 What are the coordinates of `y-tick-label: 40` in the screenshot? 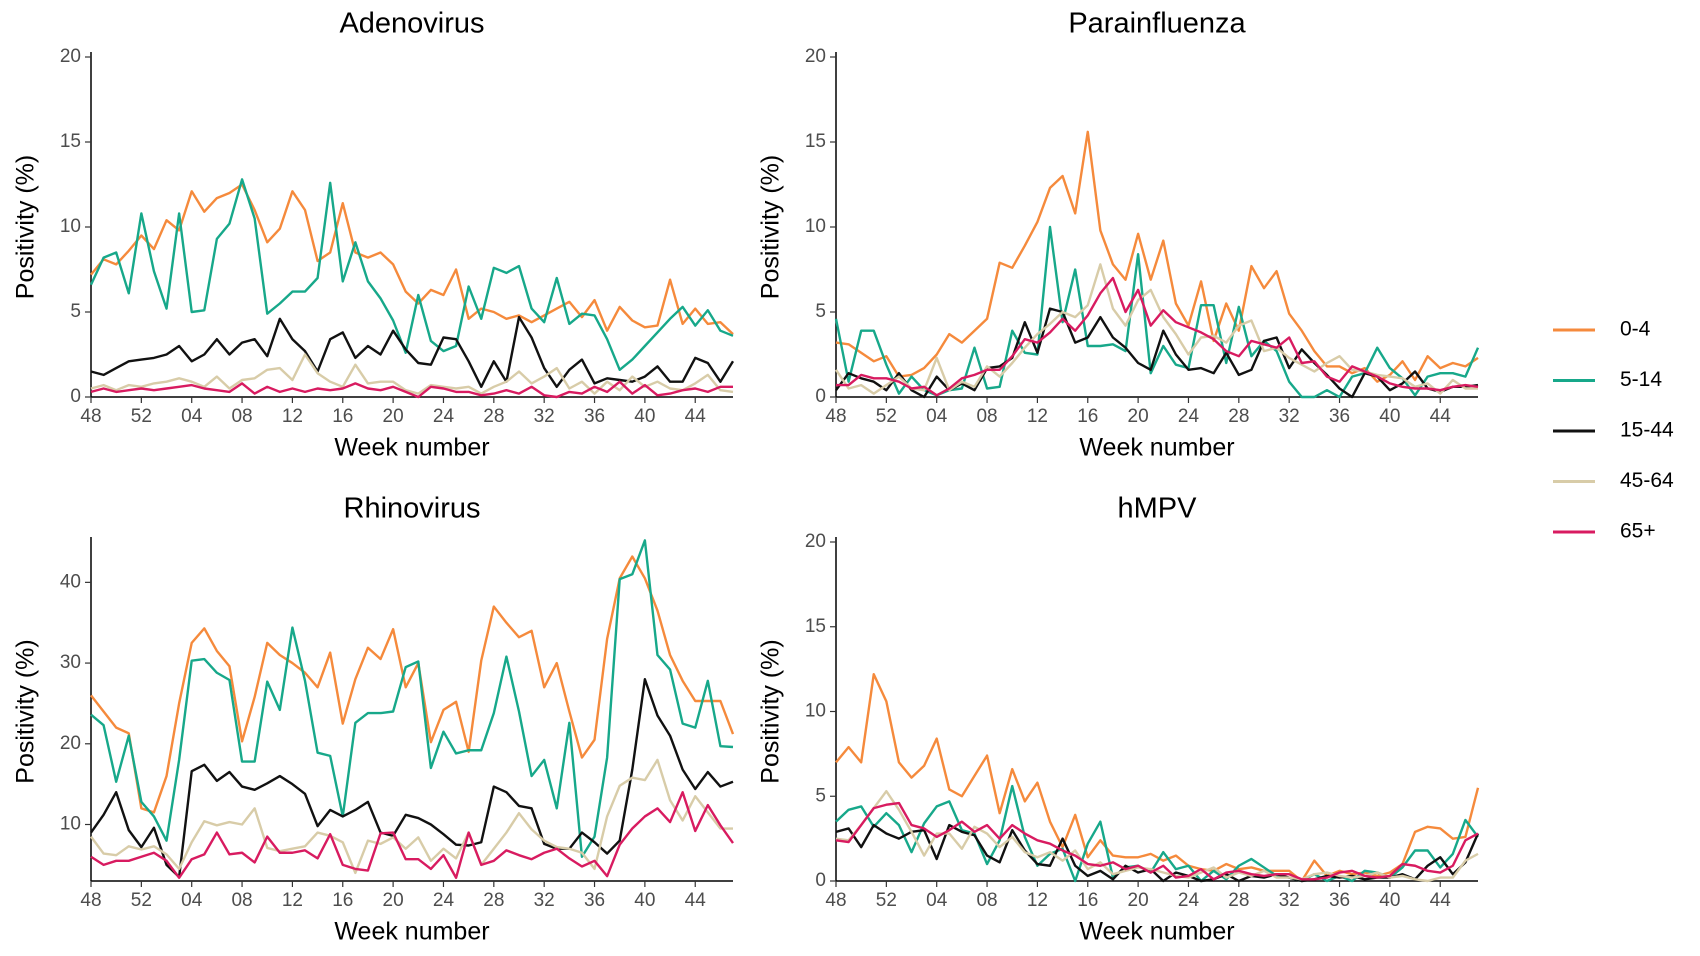 It's located at (70, 581).